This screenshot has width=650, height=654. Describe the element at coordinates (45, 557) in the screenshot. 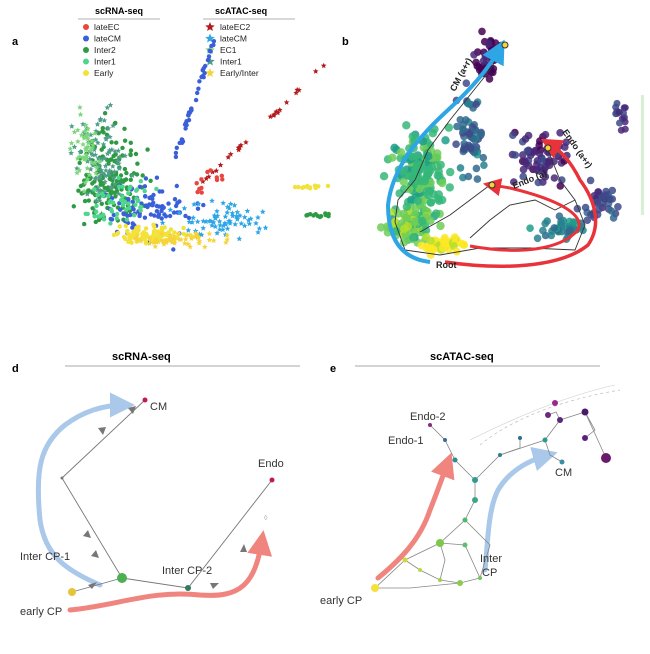

I see `d-label-inter1: Inter CP-1` at that location.